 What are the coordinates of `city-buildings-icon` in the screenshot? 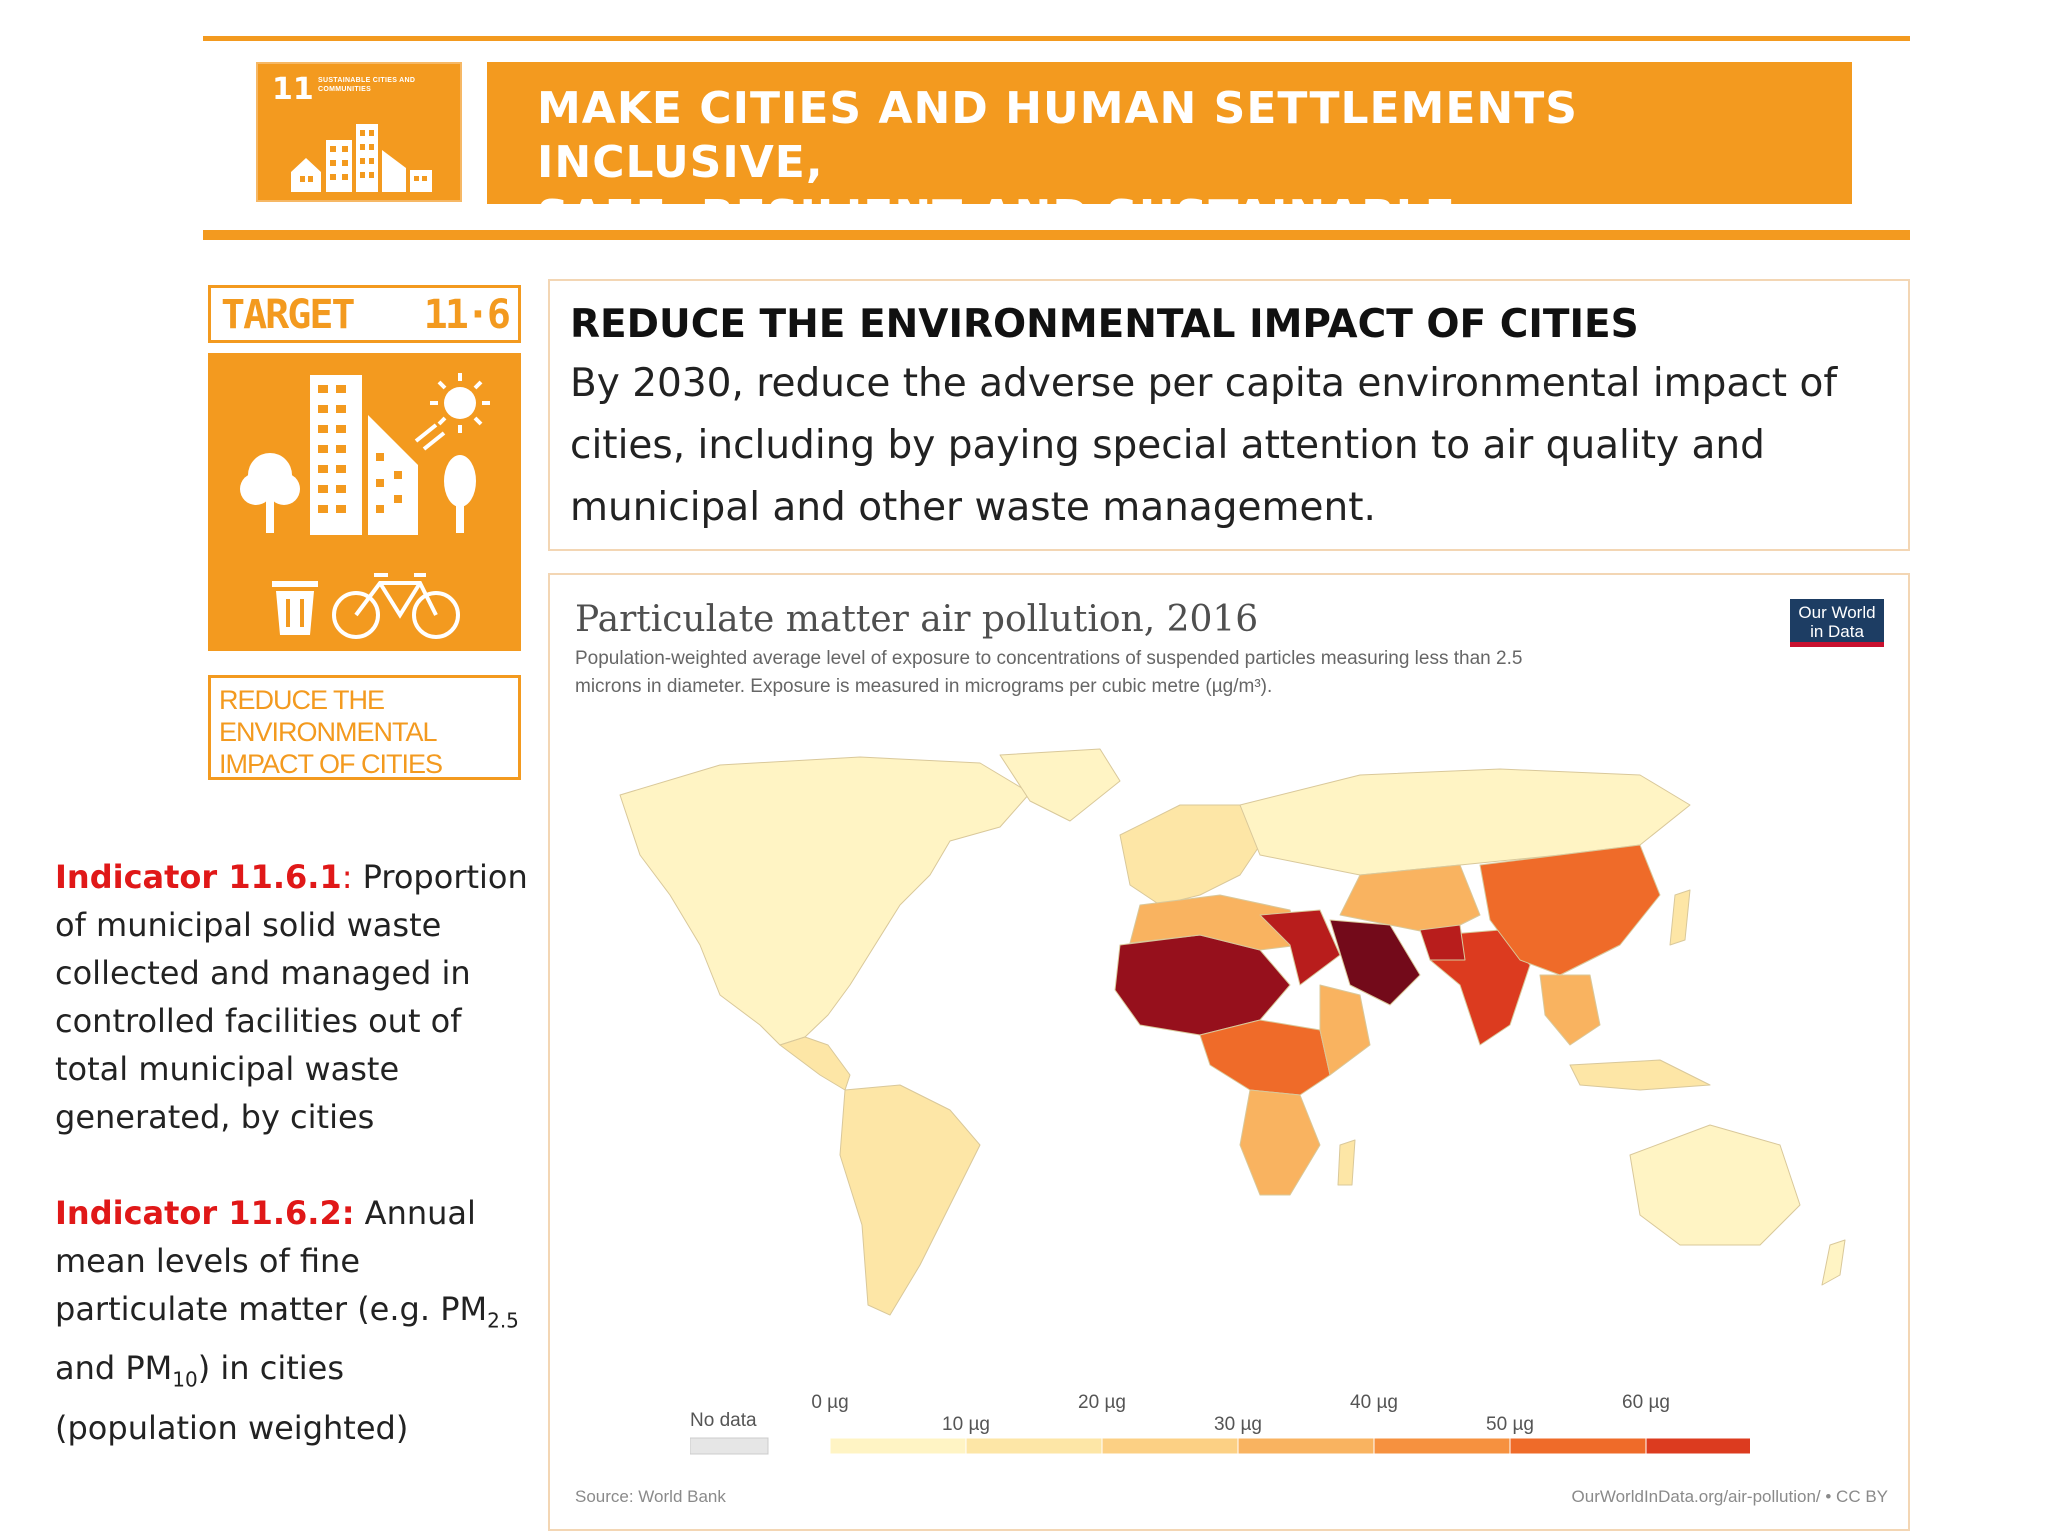 It's located at (361, 158).